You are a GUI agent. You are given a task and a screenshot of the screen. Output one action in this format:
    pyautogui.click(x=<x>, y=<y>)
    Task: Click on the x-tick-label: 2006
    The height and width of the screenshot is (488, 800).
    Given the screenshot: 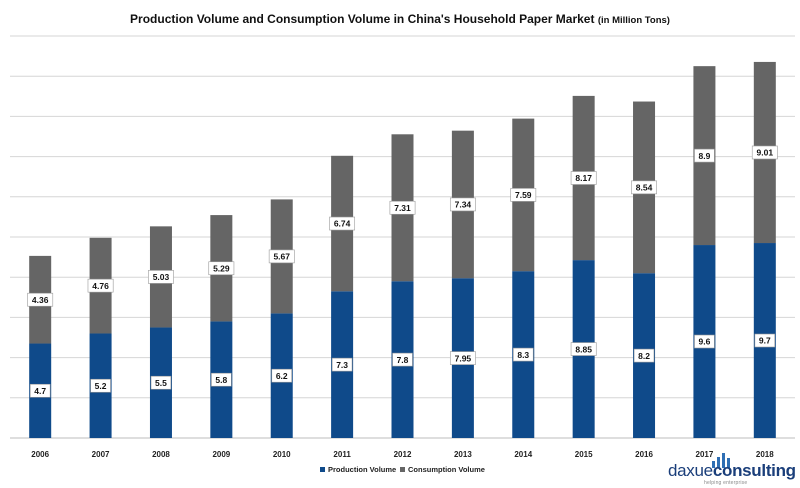 What is the action you would take?
    pyautogui.click(x=40, y=454)
    